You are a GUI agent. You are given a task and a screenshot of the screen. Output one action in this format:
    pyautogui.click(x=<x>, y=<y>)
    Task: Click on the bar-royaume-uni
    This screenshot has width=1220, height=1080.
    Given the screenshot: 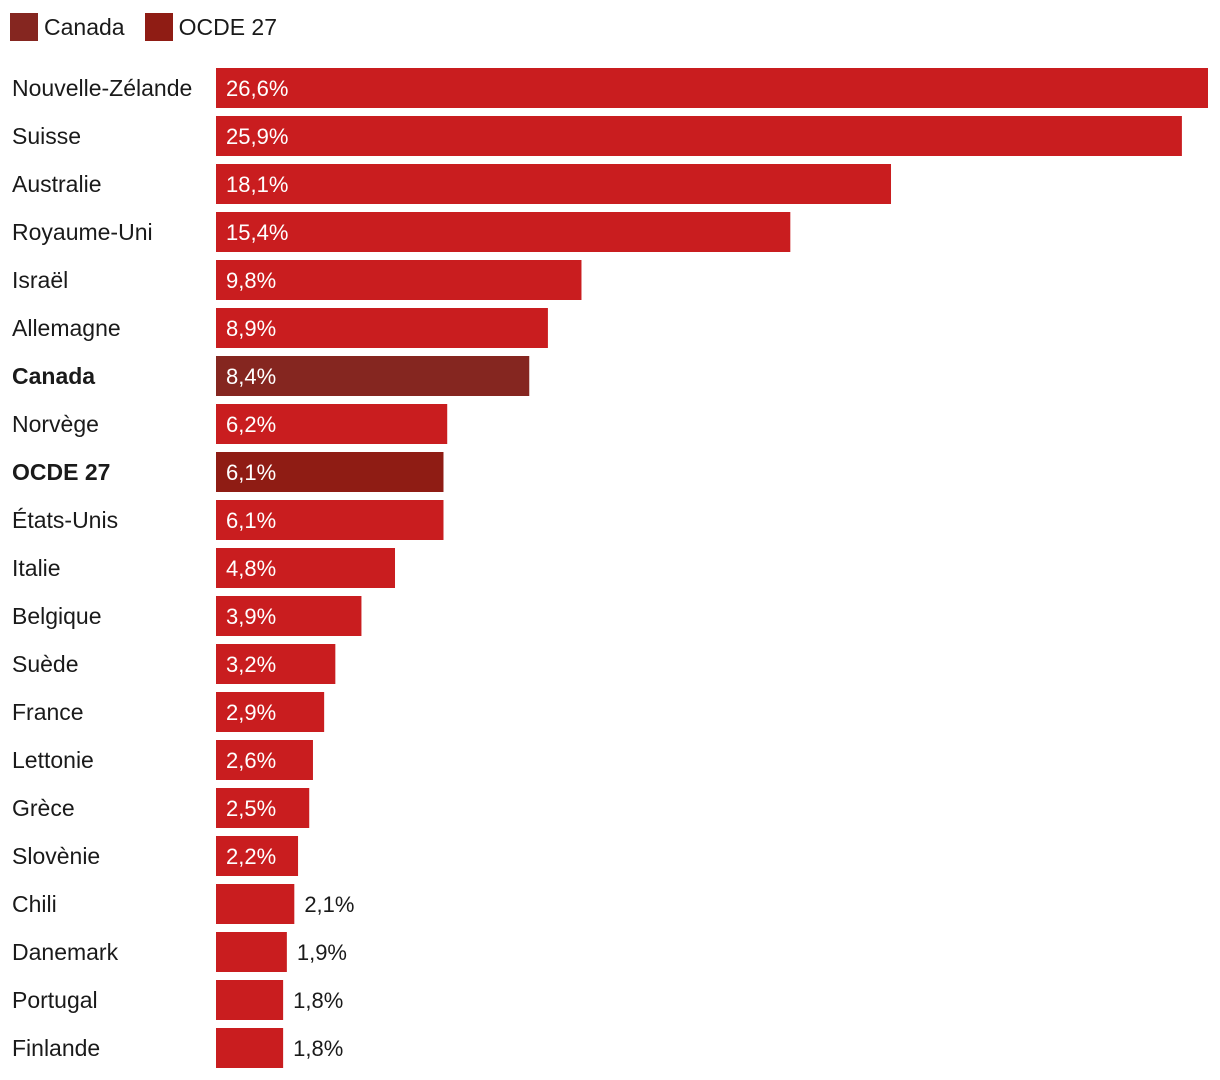 What is the action you would take?
    pyautogui.click(x=503, y=232)
    